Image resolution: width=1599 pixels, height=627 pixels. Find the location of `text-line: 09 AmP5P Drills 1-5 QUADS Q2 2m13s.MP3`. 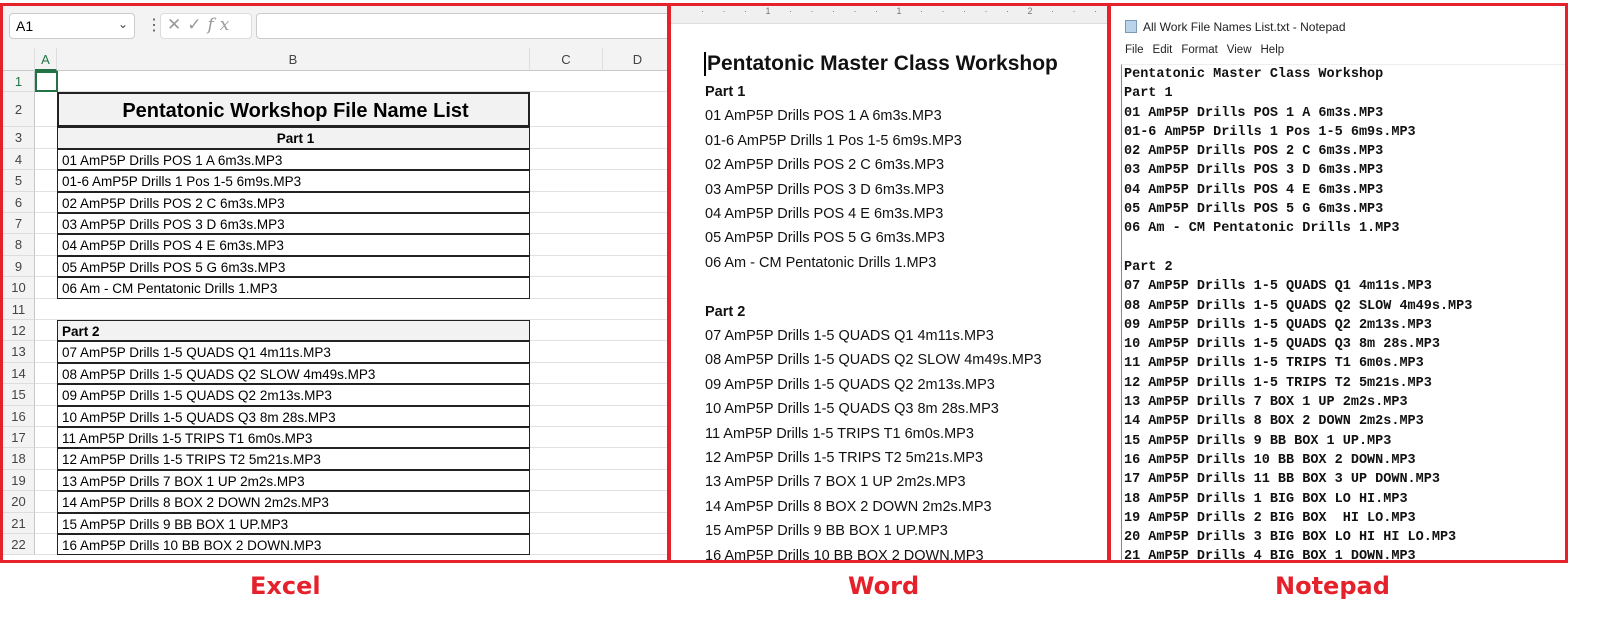

text-line: 09 AmP5P Drills 1-5 QUADS Q2 2m13s.MP3 is located at coordinates (1278, 325).